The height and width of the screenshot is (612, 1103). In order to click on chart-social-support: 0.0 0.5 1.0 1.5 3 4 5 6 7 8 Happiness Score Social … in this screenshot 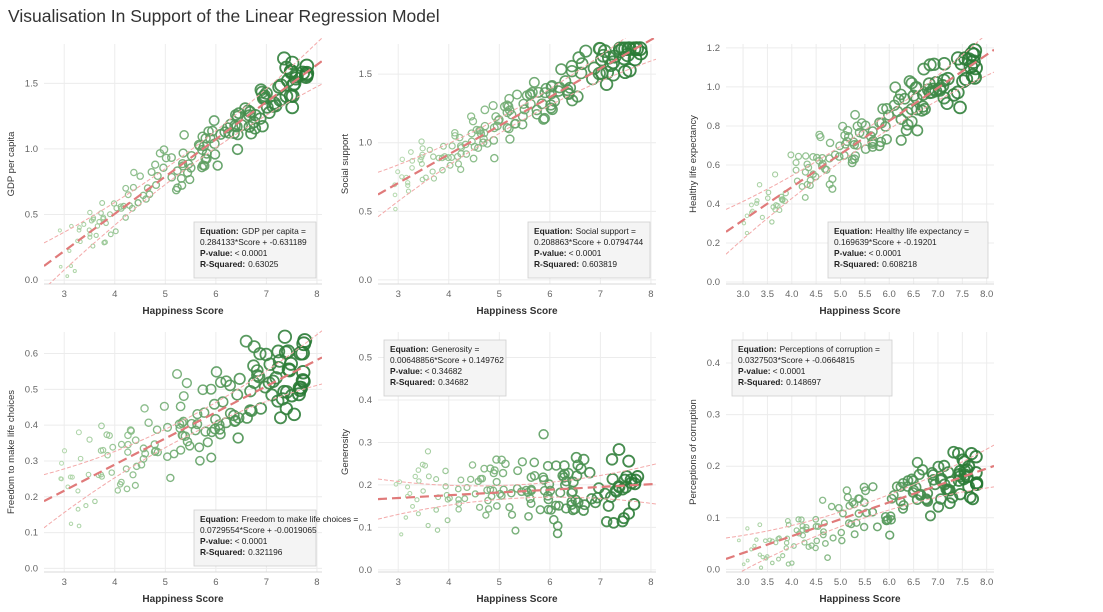, I will do `click(498, 175)`.